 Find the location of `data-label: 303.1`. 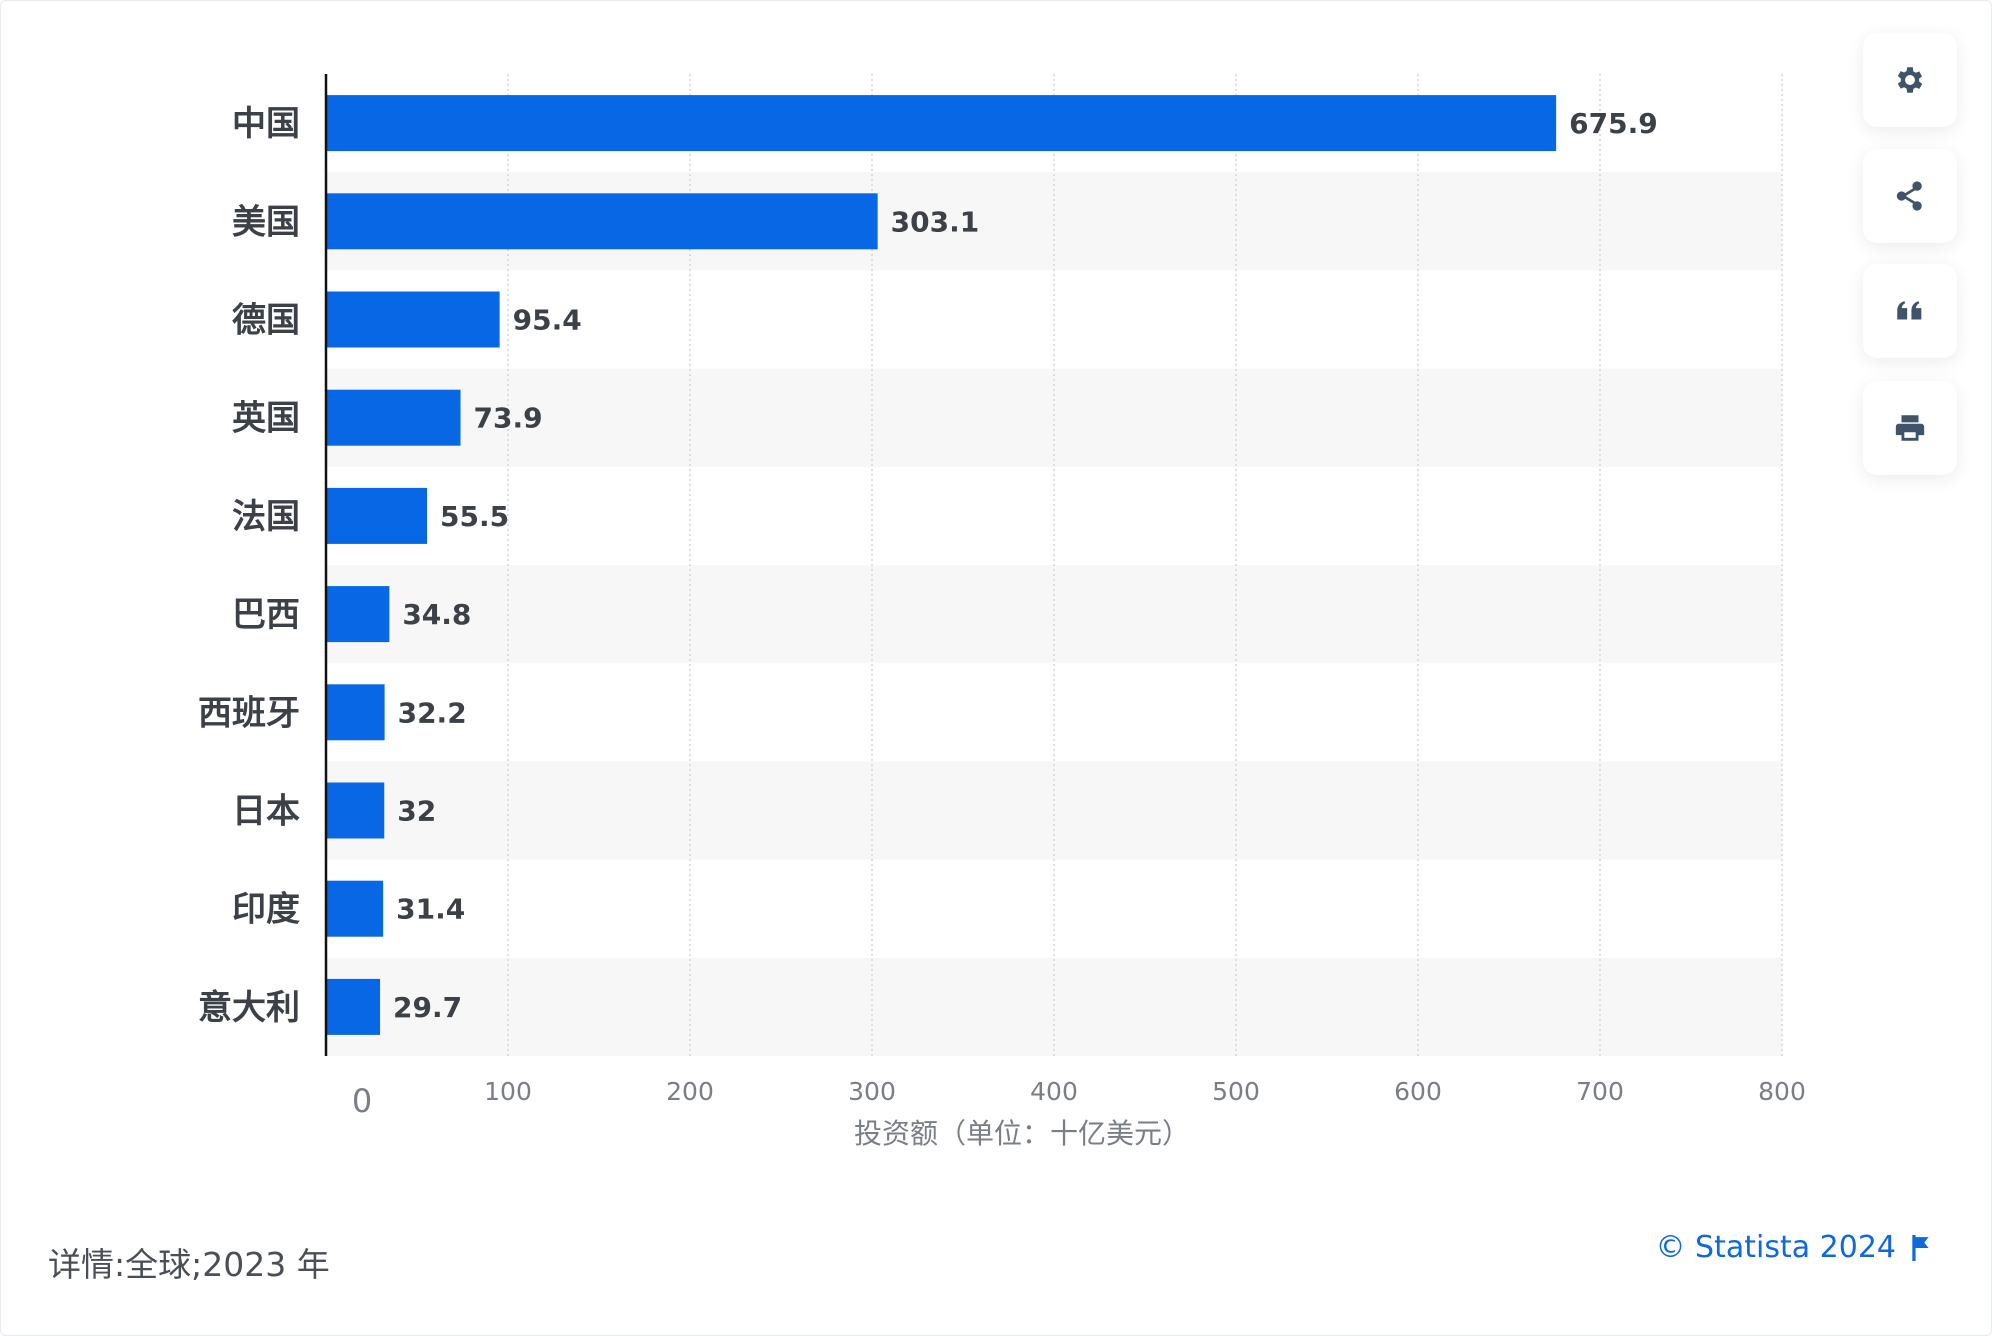

data-label: 303.1 is located at coordinates (935, 221).